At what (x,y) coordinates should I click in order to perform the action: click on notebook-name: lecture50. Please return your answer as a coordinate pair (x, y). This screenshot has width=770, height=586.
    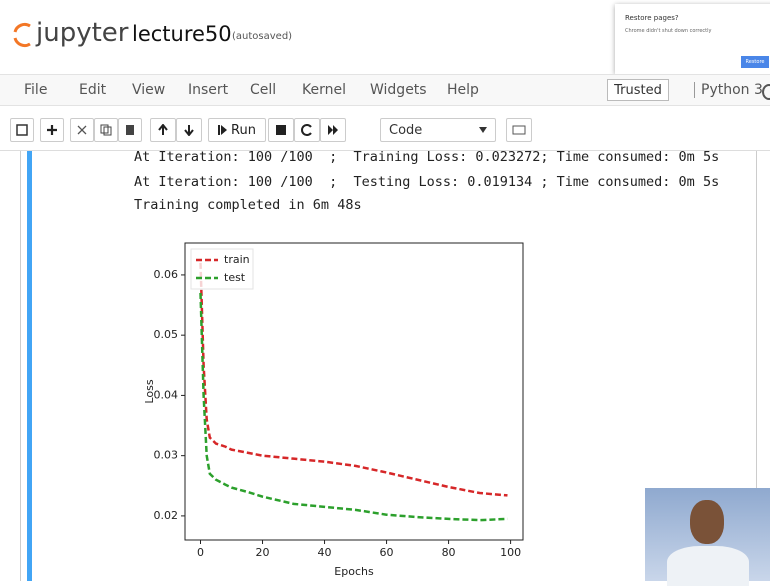
    Looking at the image, I should click on (182, 34).